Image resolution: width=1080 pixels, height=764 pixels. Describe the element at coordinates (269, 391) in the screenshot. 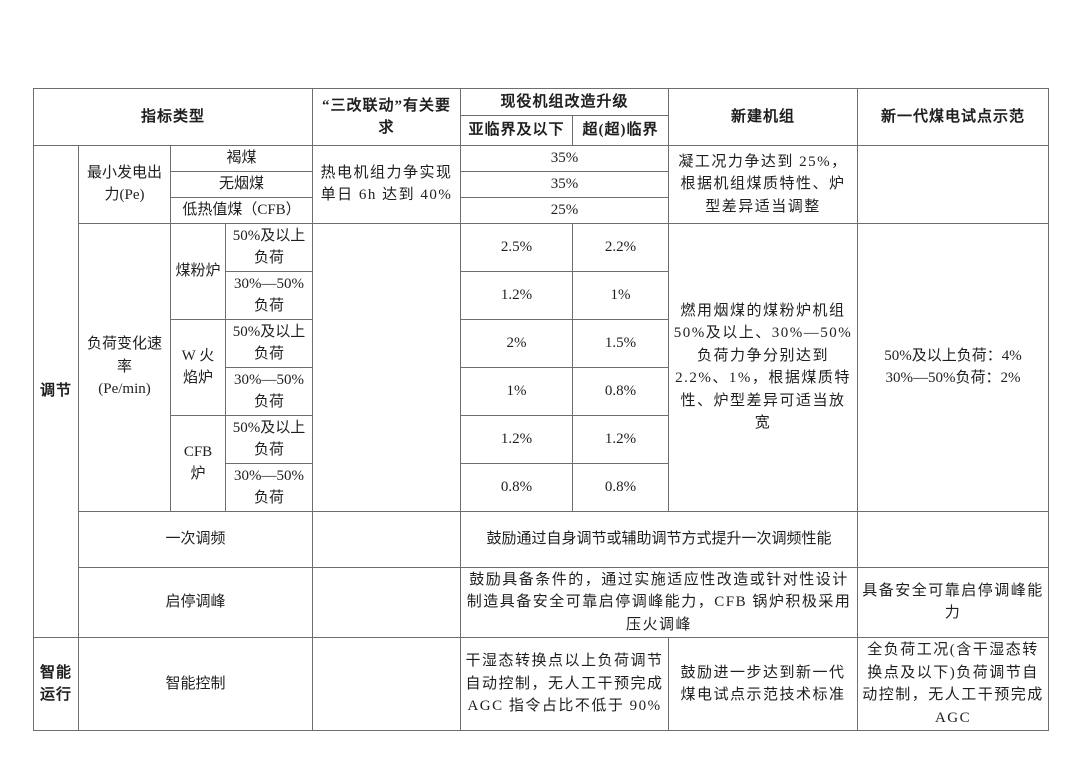

I see `cell-range-wflame-mid: 30%—50%负荷` at that location.